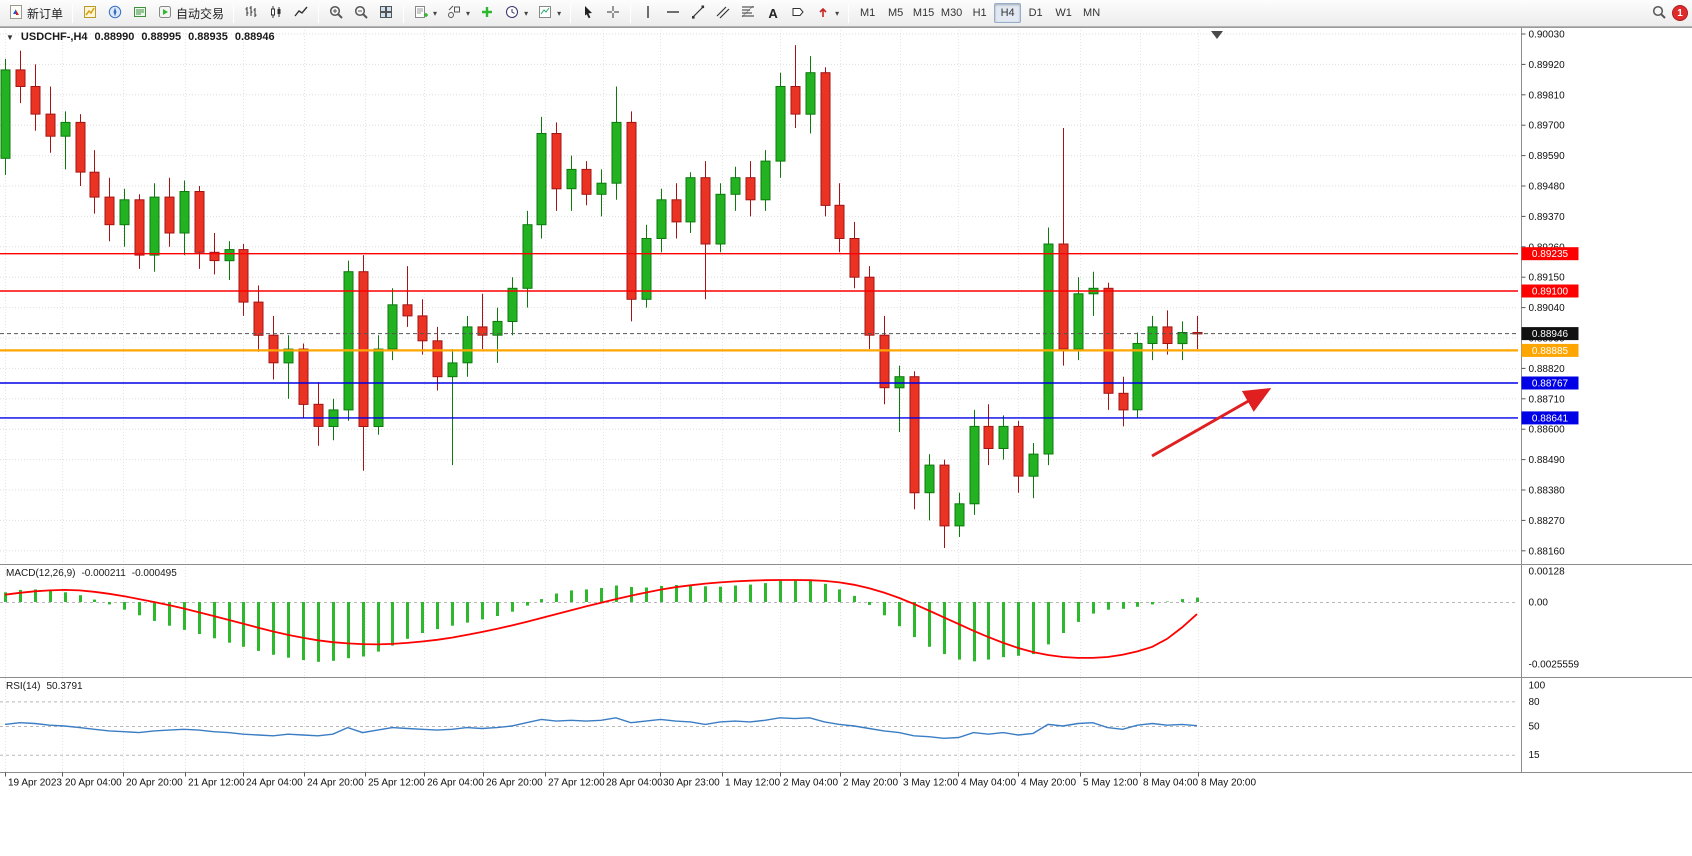 The width and height of the screenshot is (1692, 856). What do you see at coordinates (1550, 384) in the screenshot?
I see `svg-text: 0.88767` at bounding box center [1550, 384].